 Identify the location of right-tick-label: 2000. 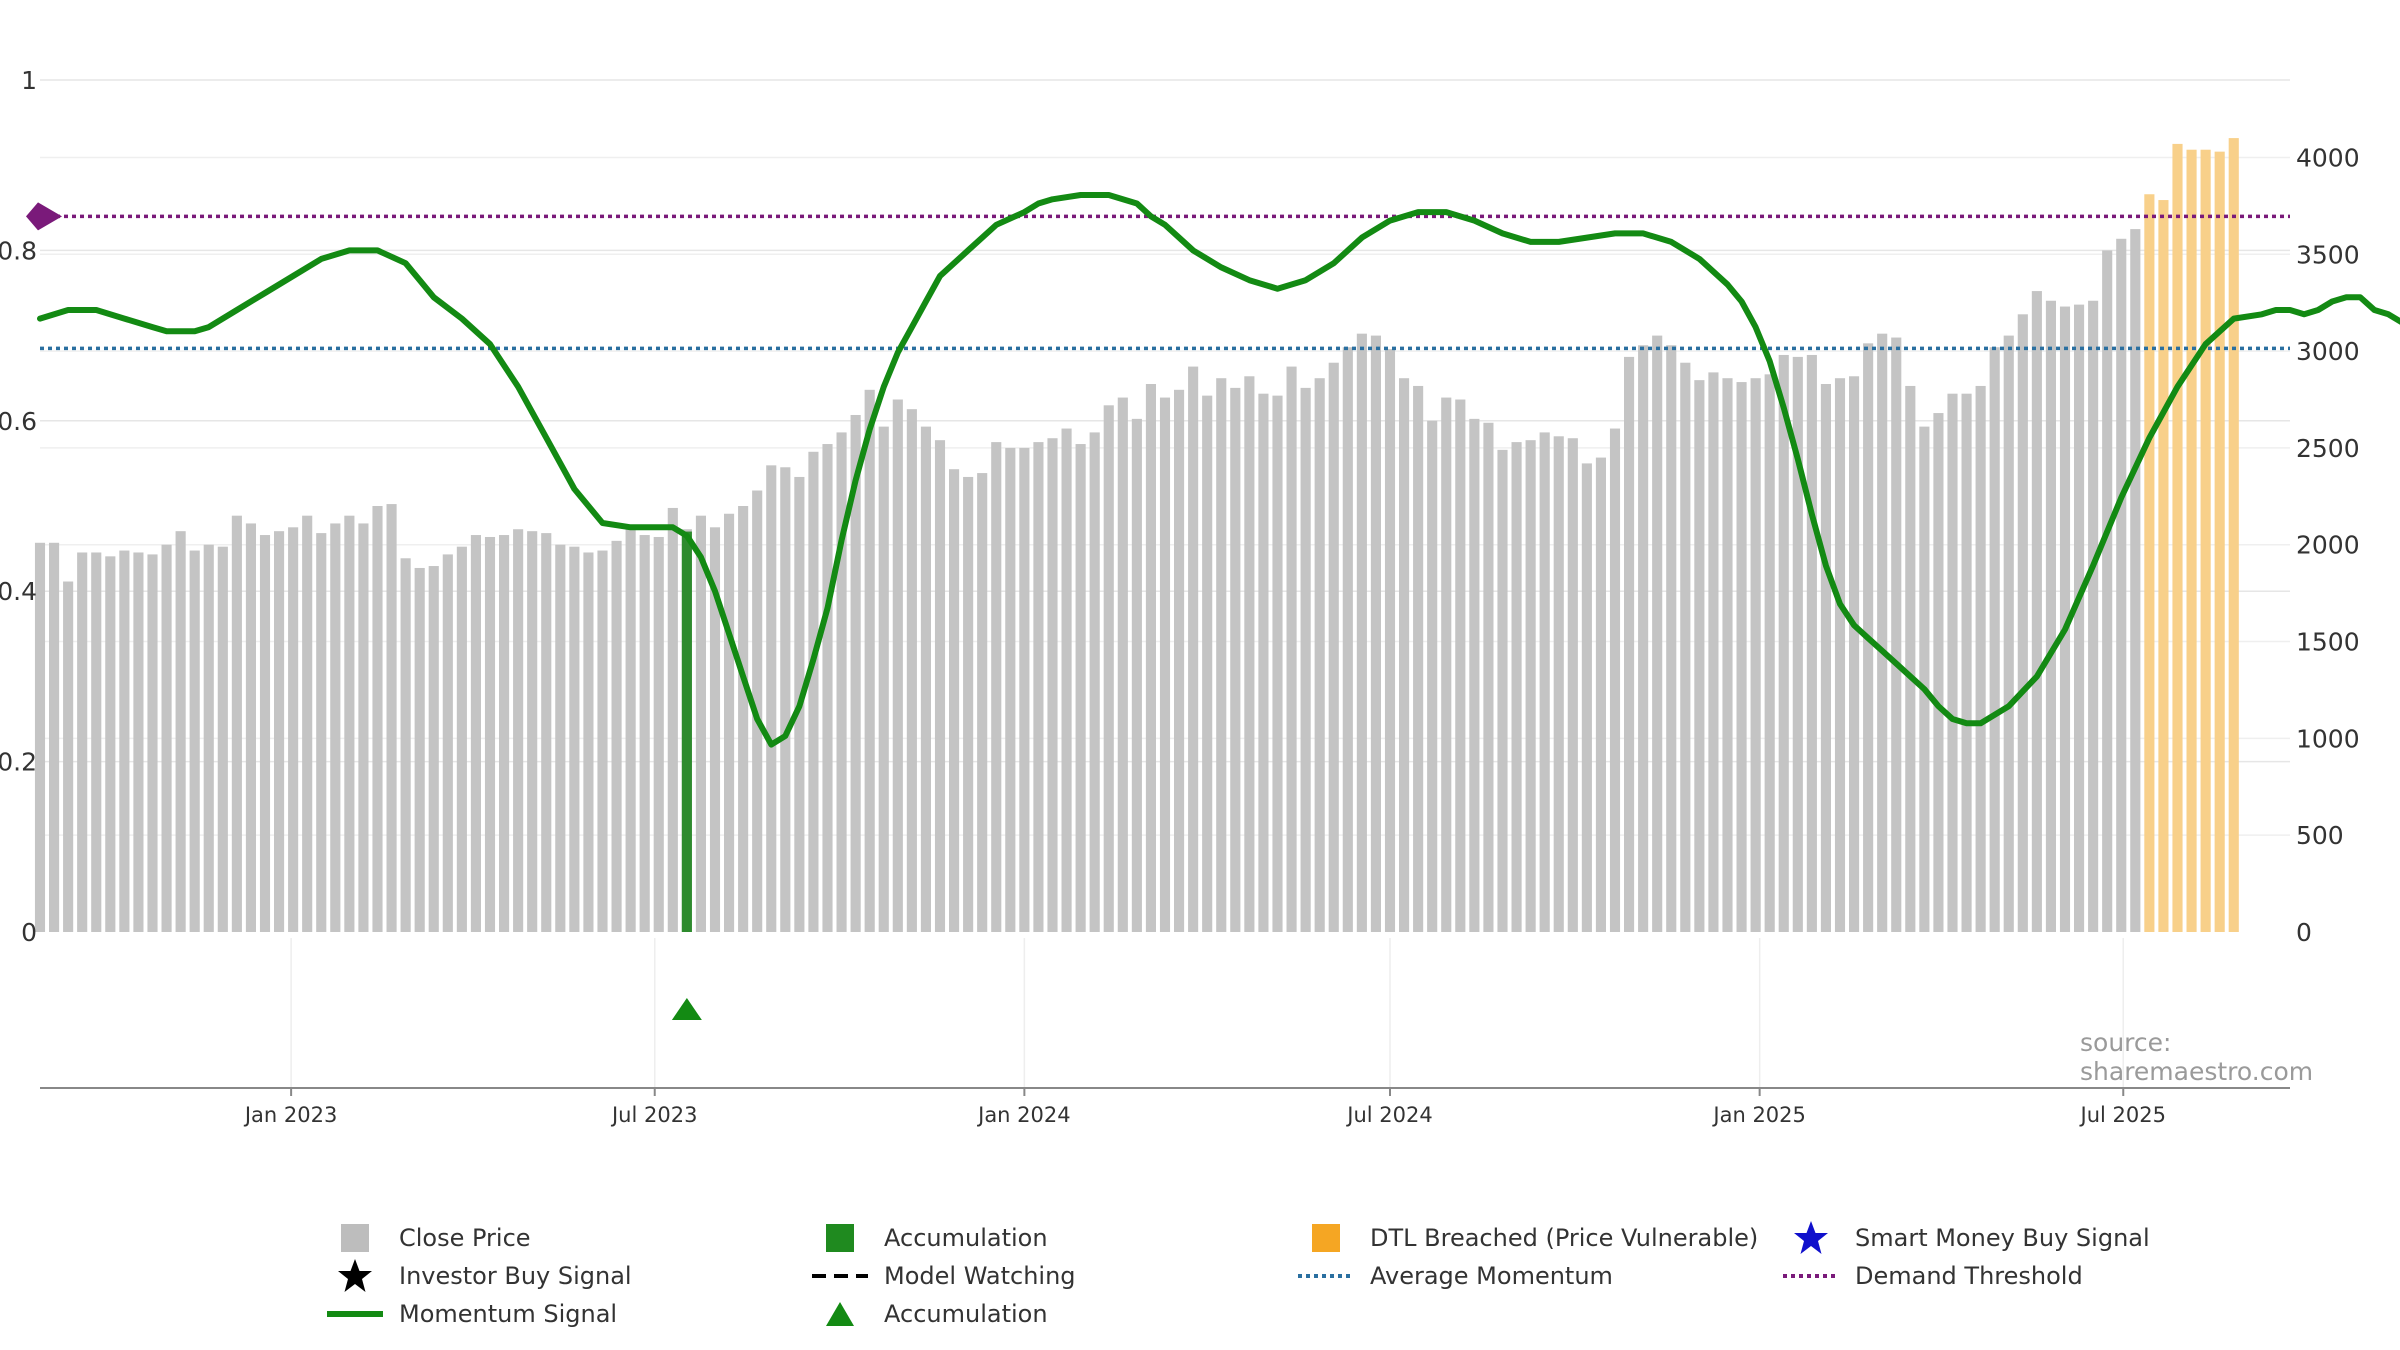
(2328, 545).